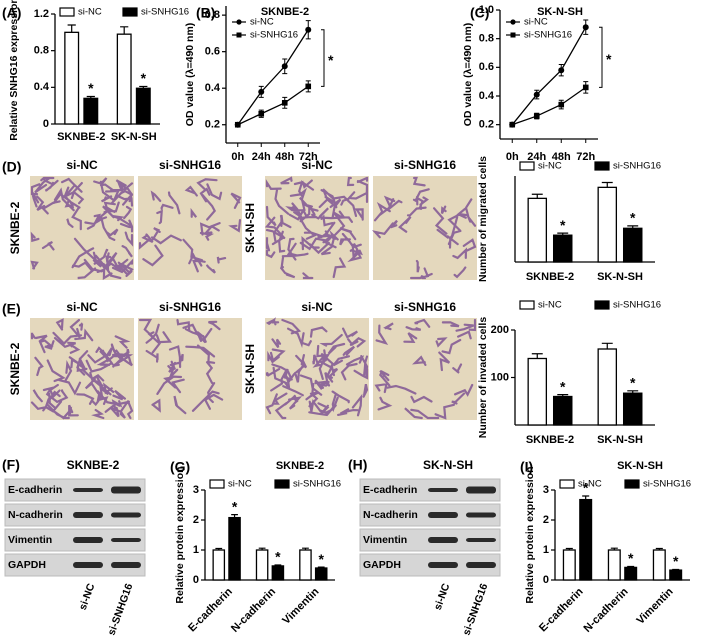 The height and width of the screenshot is (638, 720). What do you see at coordinates (300, 606) in the screenshot?
I see `x-tick-label: Vimentin` at bounding box center [300, 606].